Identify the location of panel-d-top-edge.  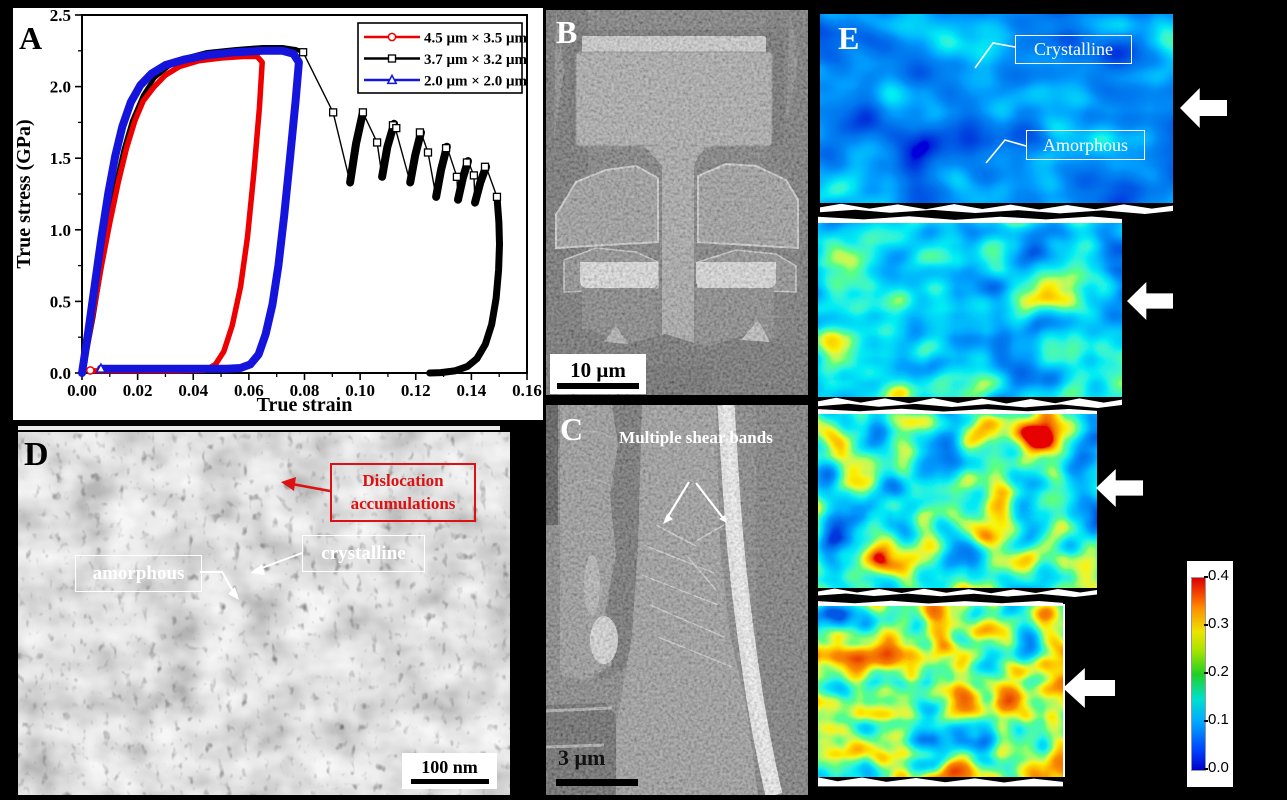
(259, 428).